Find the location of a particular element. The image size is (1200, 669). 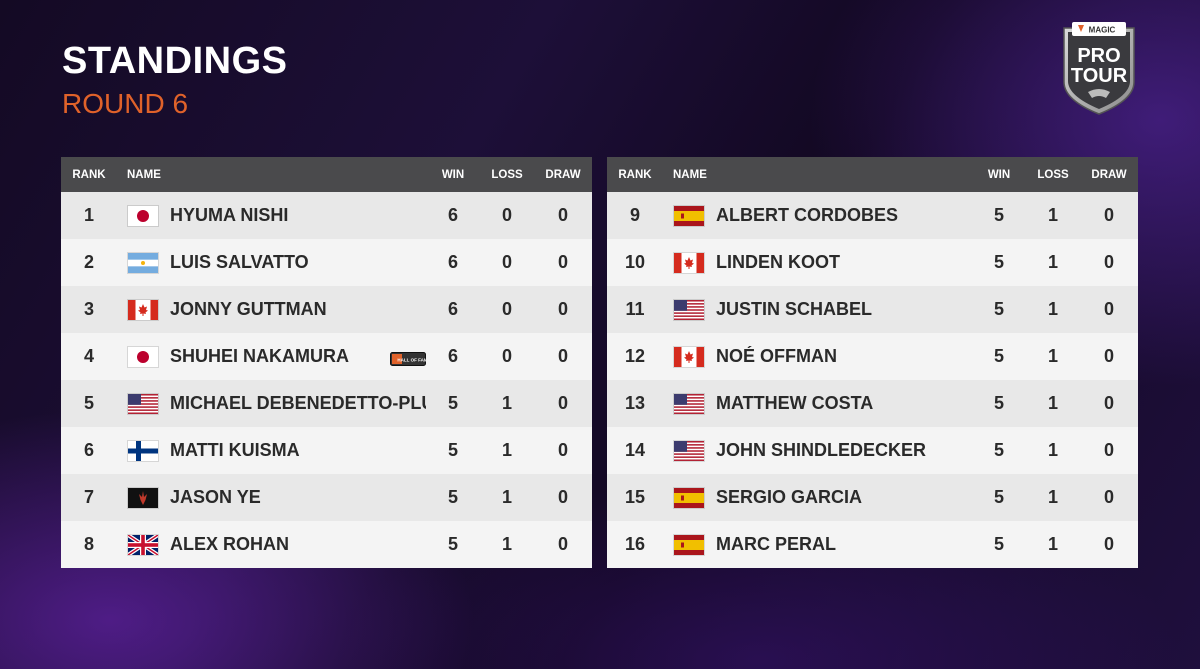

player-name-cell: JASON YE is located at coordinates (298, 497).